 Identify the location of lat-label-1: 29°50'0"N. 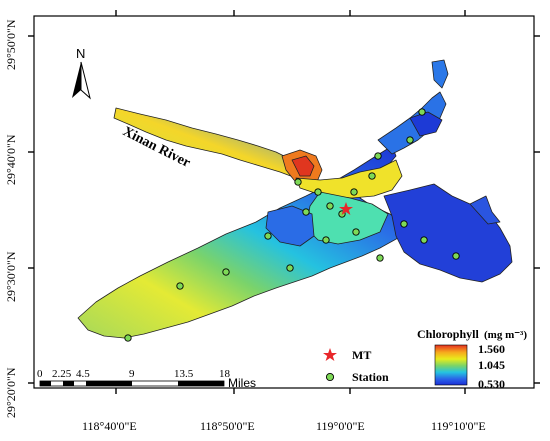
(11, 44).